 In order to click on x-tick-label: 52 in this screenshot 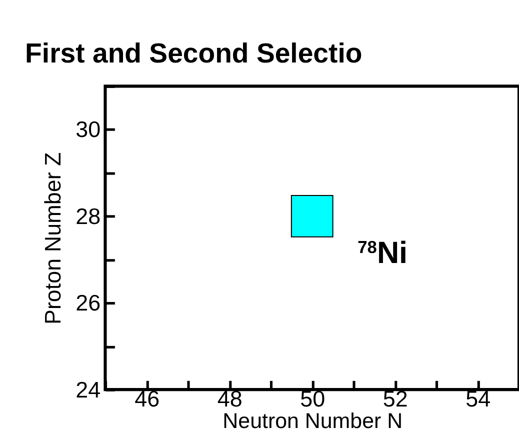, I will do `click(395, 399)`.